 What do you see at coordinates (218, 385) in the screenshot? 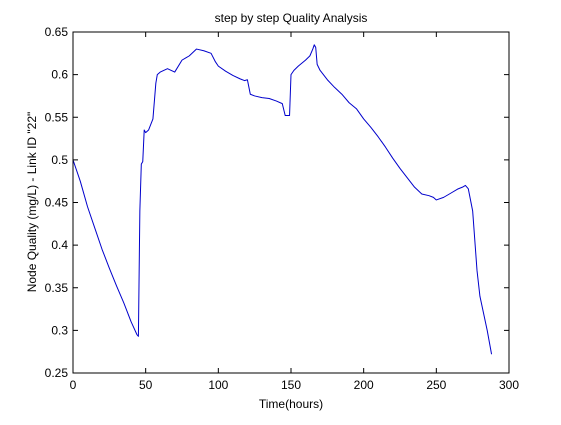
I see `x-tick-label: 100` at bounding box center [218, 385].